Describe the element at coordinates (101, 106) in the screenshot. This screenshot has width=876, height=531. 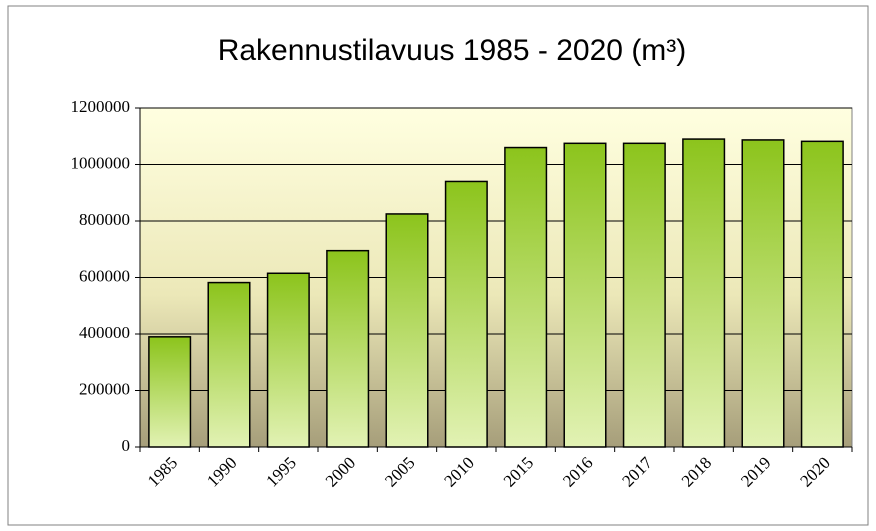
I see `y-tick-label: 1200000` at that location.